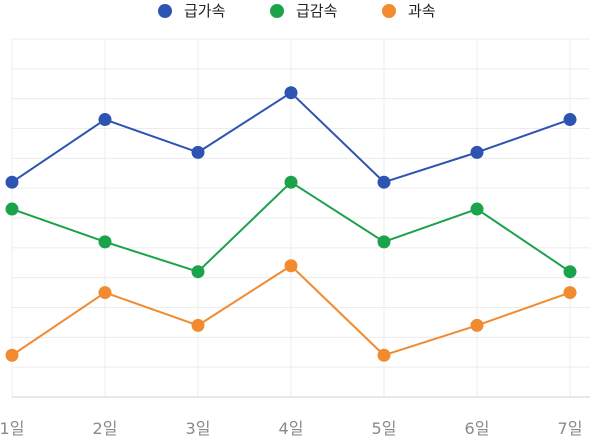  Describe the element at coordinates (422, 11) in the screenshot. I see `legend-label: 과속` at that location.